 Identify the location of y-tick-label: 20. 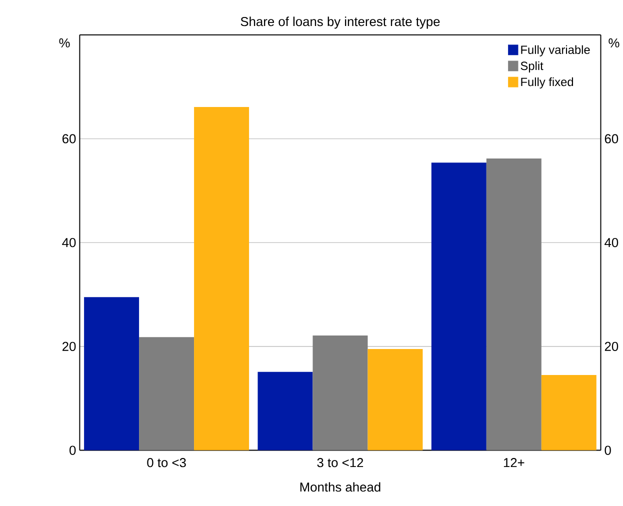
(69, 346).